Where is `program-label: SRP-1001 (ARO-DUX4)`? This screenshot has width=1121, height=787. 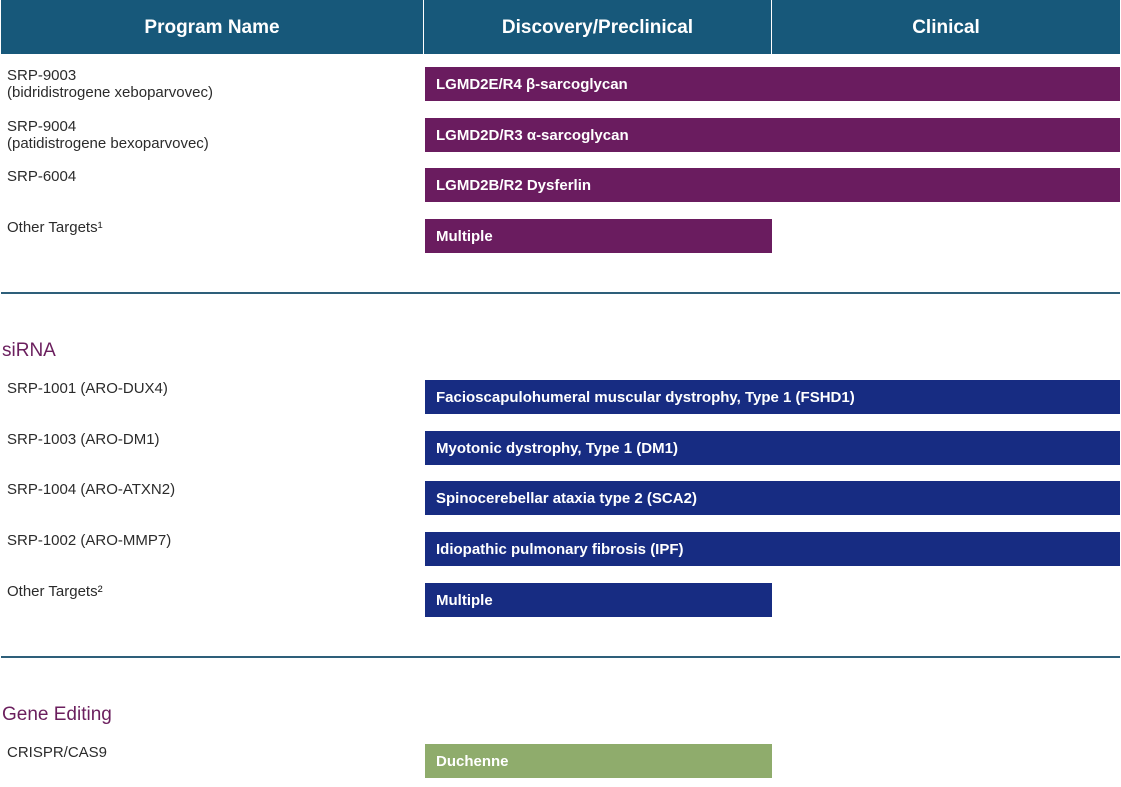
program-label: SRP-1001 (ARO-DUX4) is located at coordinates (87, 388).